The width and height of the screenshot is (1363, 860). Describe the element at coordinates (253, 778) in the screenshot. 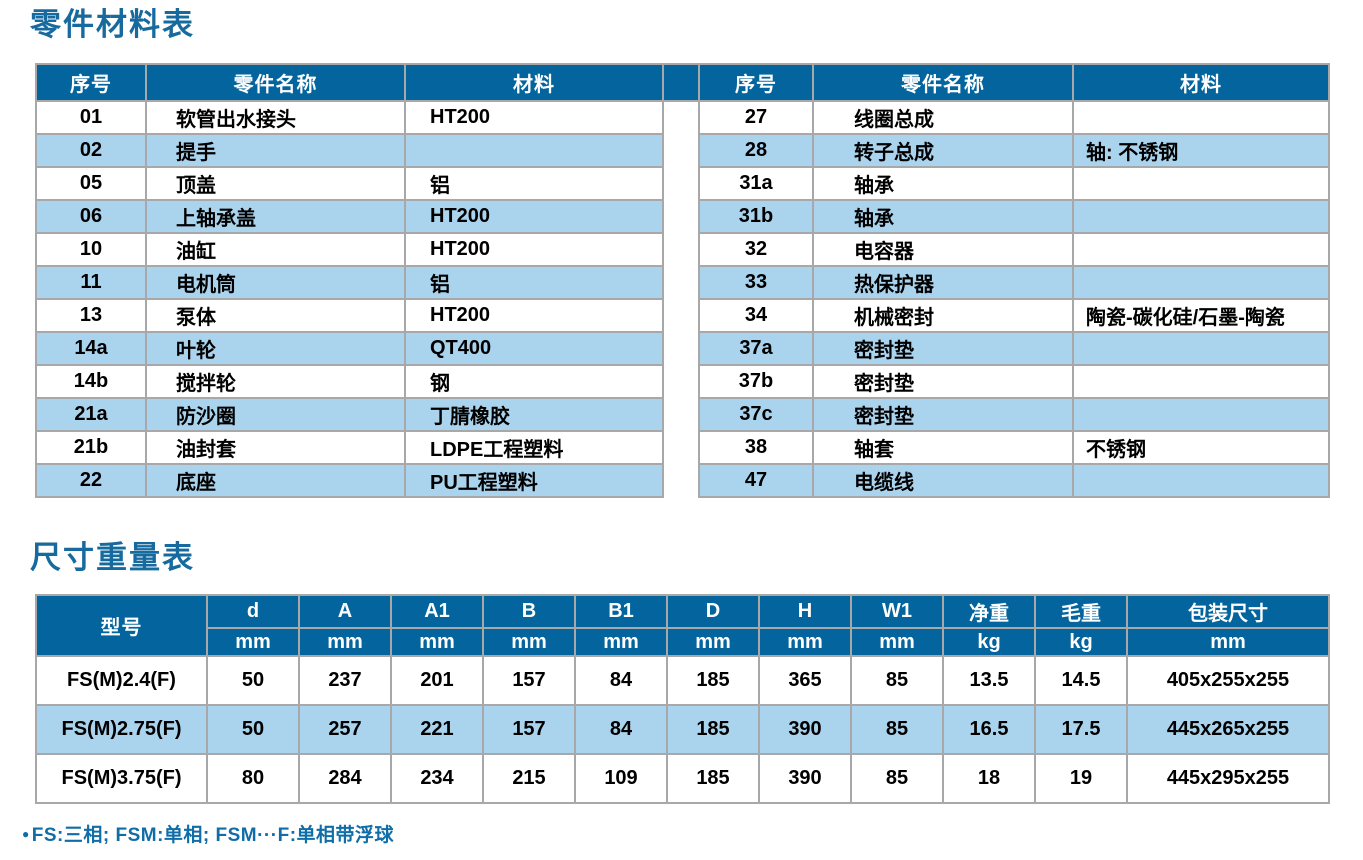

I see `dims-value-cell: 80` at that location.